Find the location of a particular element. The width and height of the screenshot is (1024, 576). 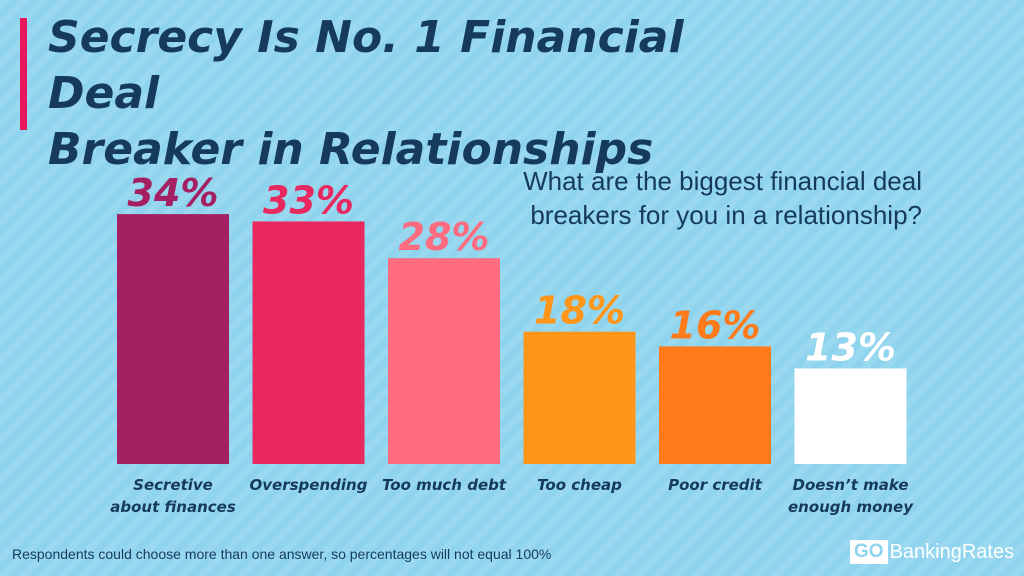

value-label-3: 18% is located at coordinates (579, 311).